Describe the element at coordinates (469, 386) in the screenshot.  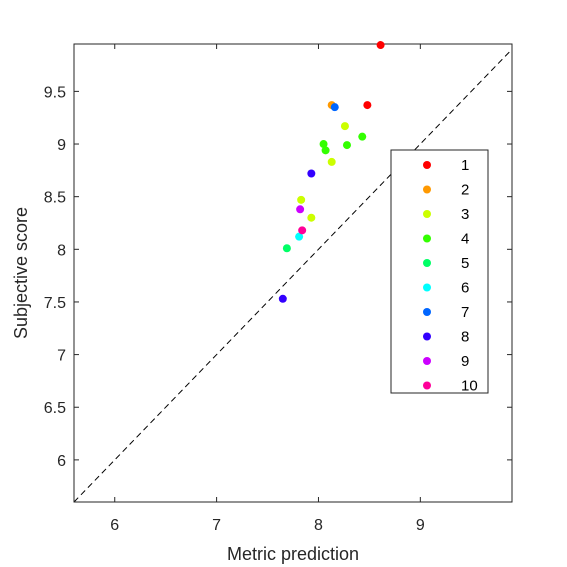
I see `legend-label: 10` at that location.